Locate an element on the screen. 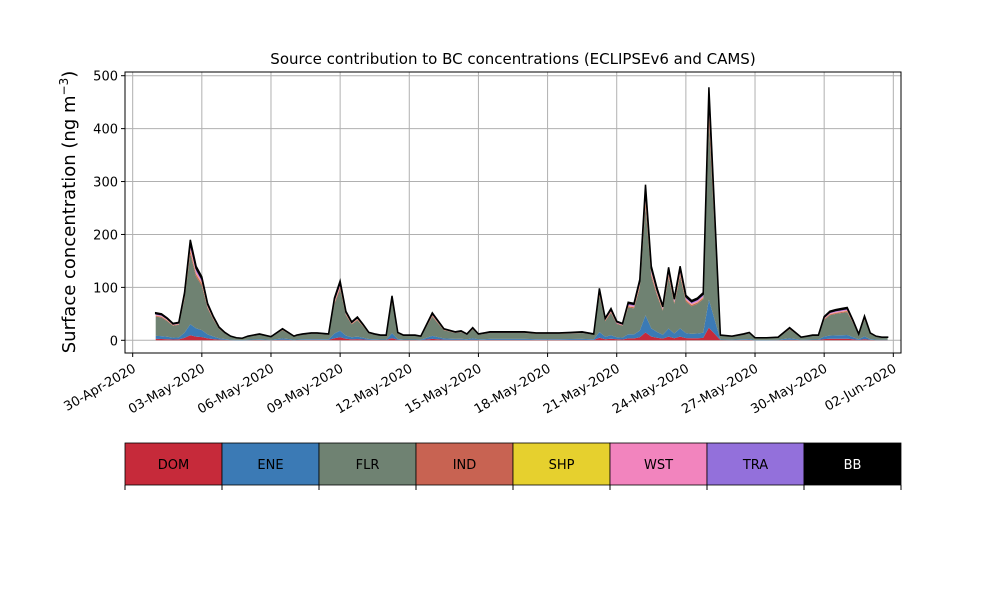 This screenshot has height=600, width=1000. legend-swatch-flr is located at coordinates (367, 464).